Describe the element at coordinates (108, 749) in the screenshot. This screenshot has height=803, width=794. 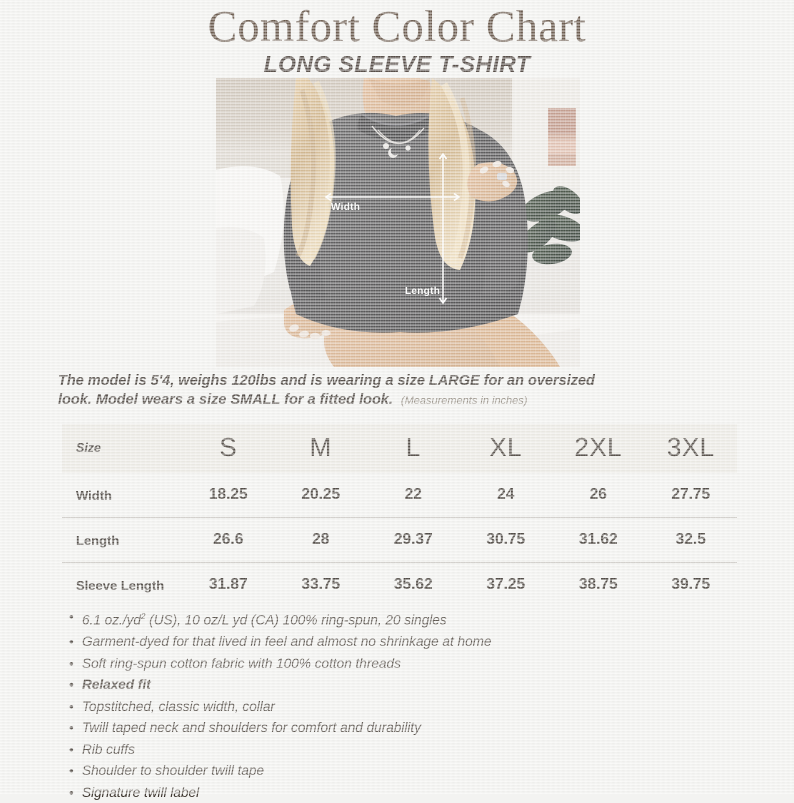
I see `feature-text: Rib cuffs` at that location.